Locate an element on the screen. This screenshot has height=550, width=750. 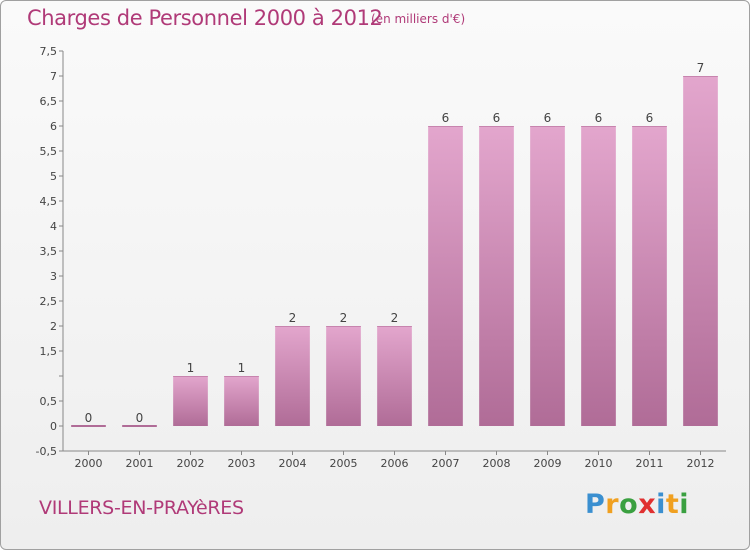
y-tick-label: 2,5 is located at coordinates (49, 301).